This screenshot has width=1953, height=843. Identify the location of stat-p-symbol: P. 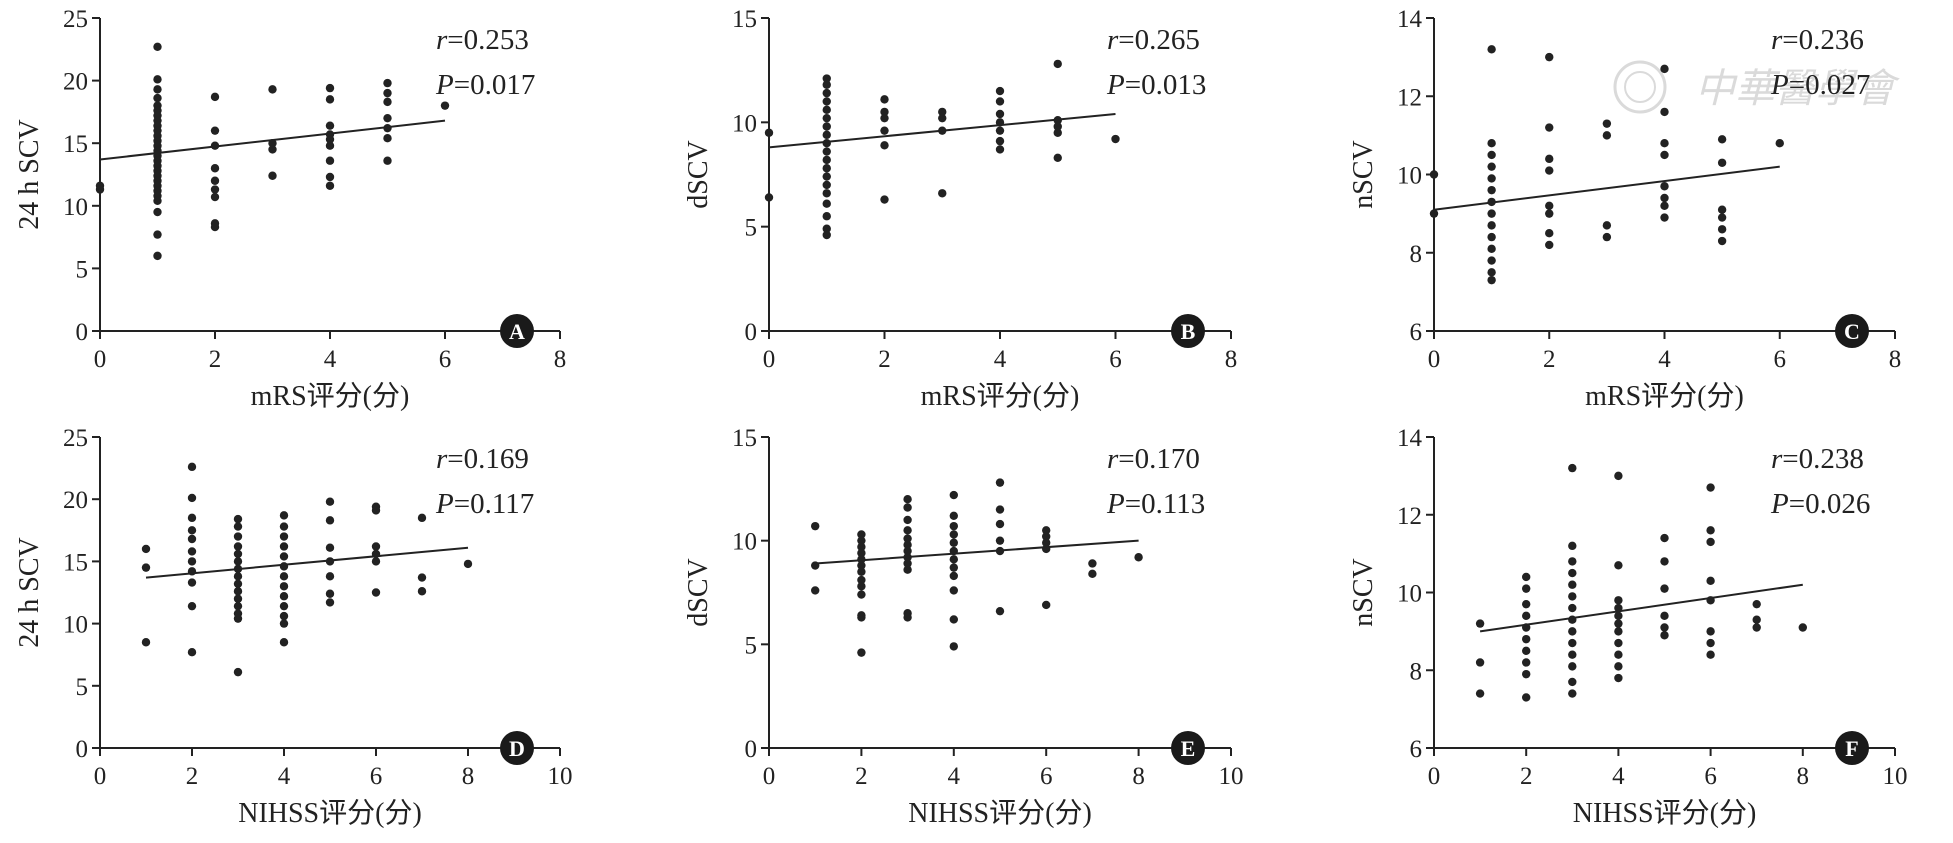
(1115, 85).